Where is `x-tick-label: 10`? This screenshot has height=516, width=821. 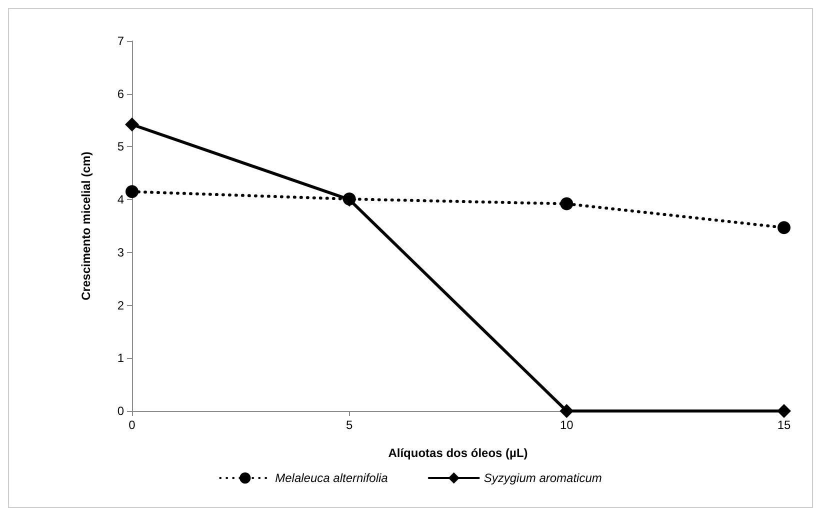 x-tick-label: 10 is located at coordinates (567, 425).